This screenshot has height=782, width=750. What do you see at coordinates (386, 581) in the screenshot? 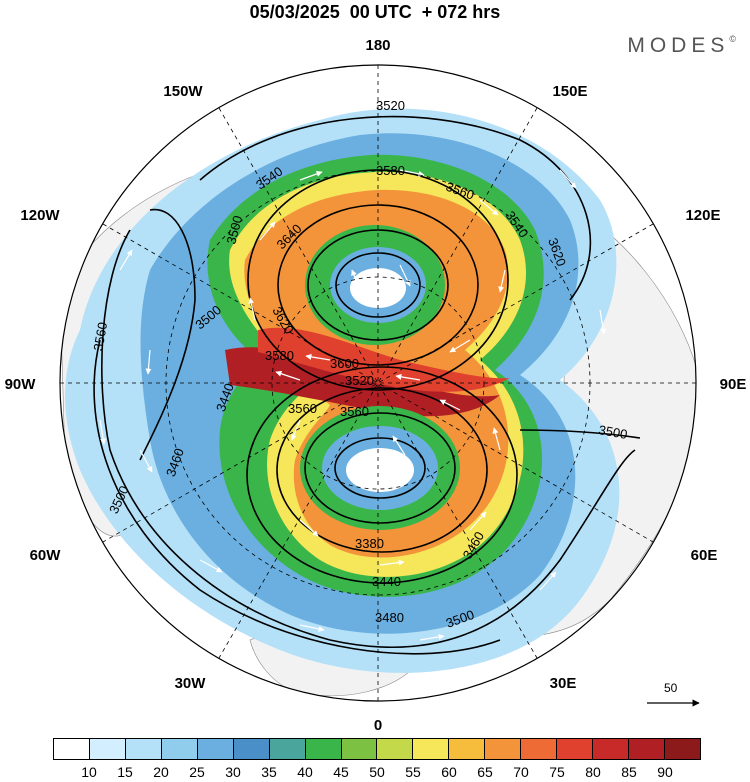
I see `contour-label: 3440` at bounding box center [386, 581].